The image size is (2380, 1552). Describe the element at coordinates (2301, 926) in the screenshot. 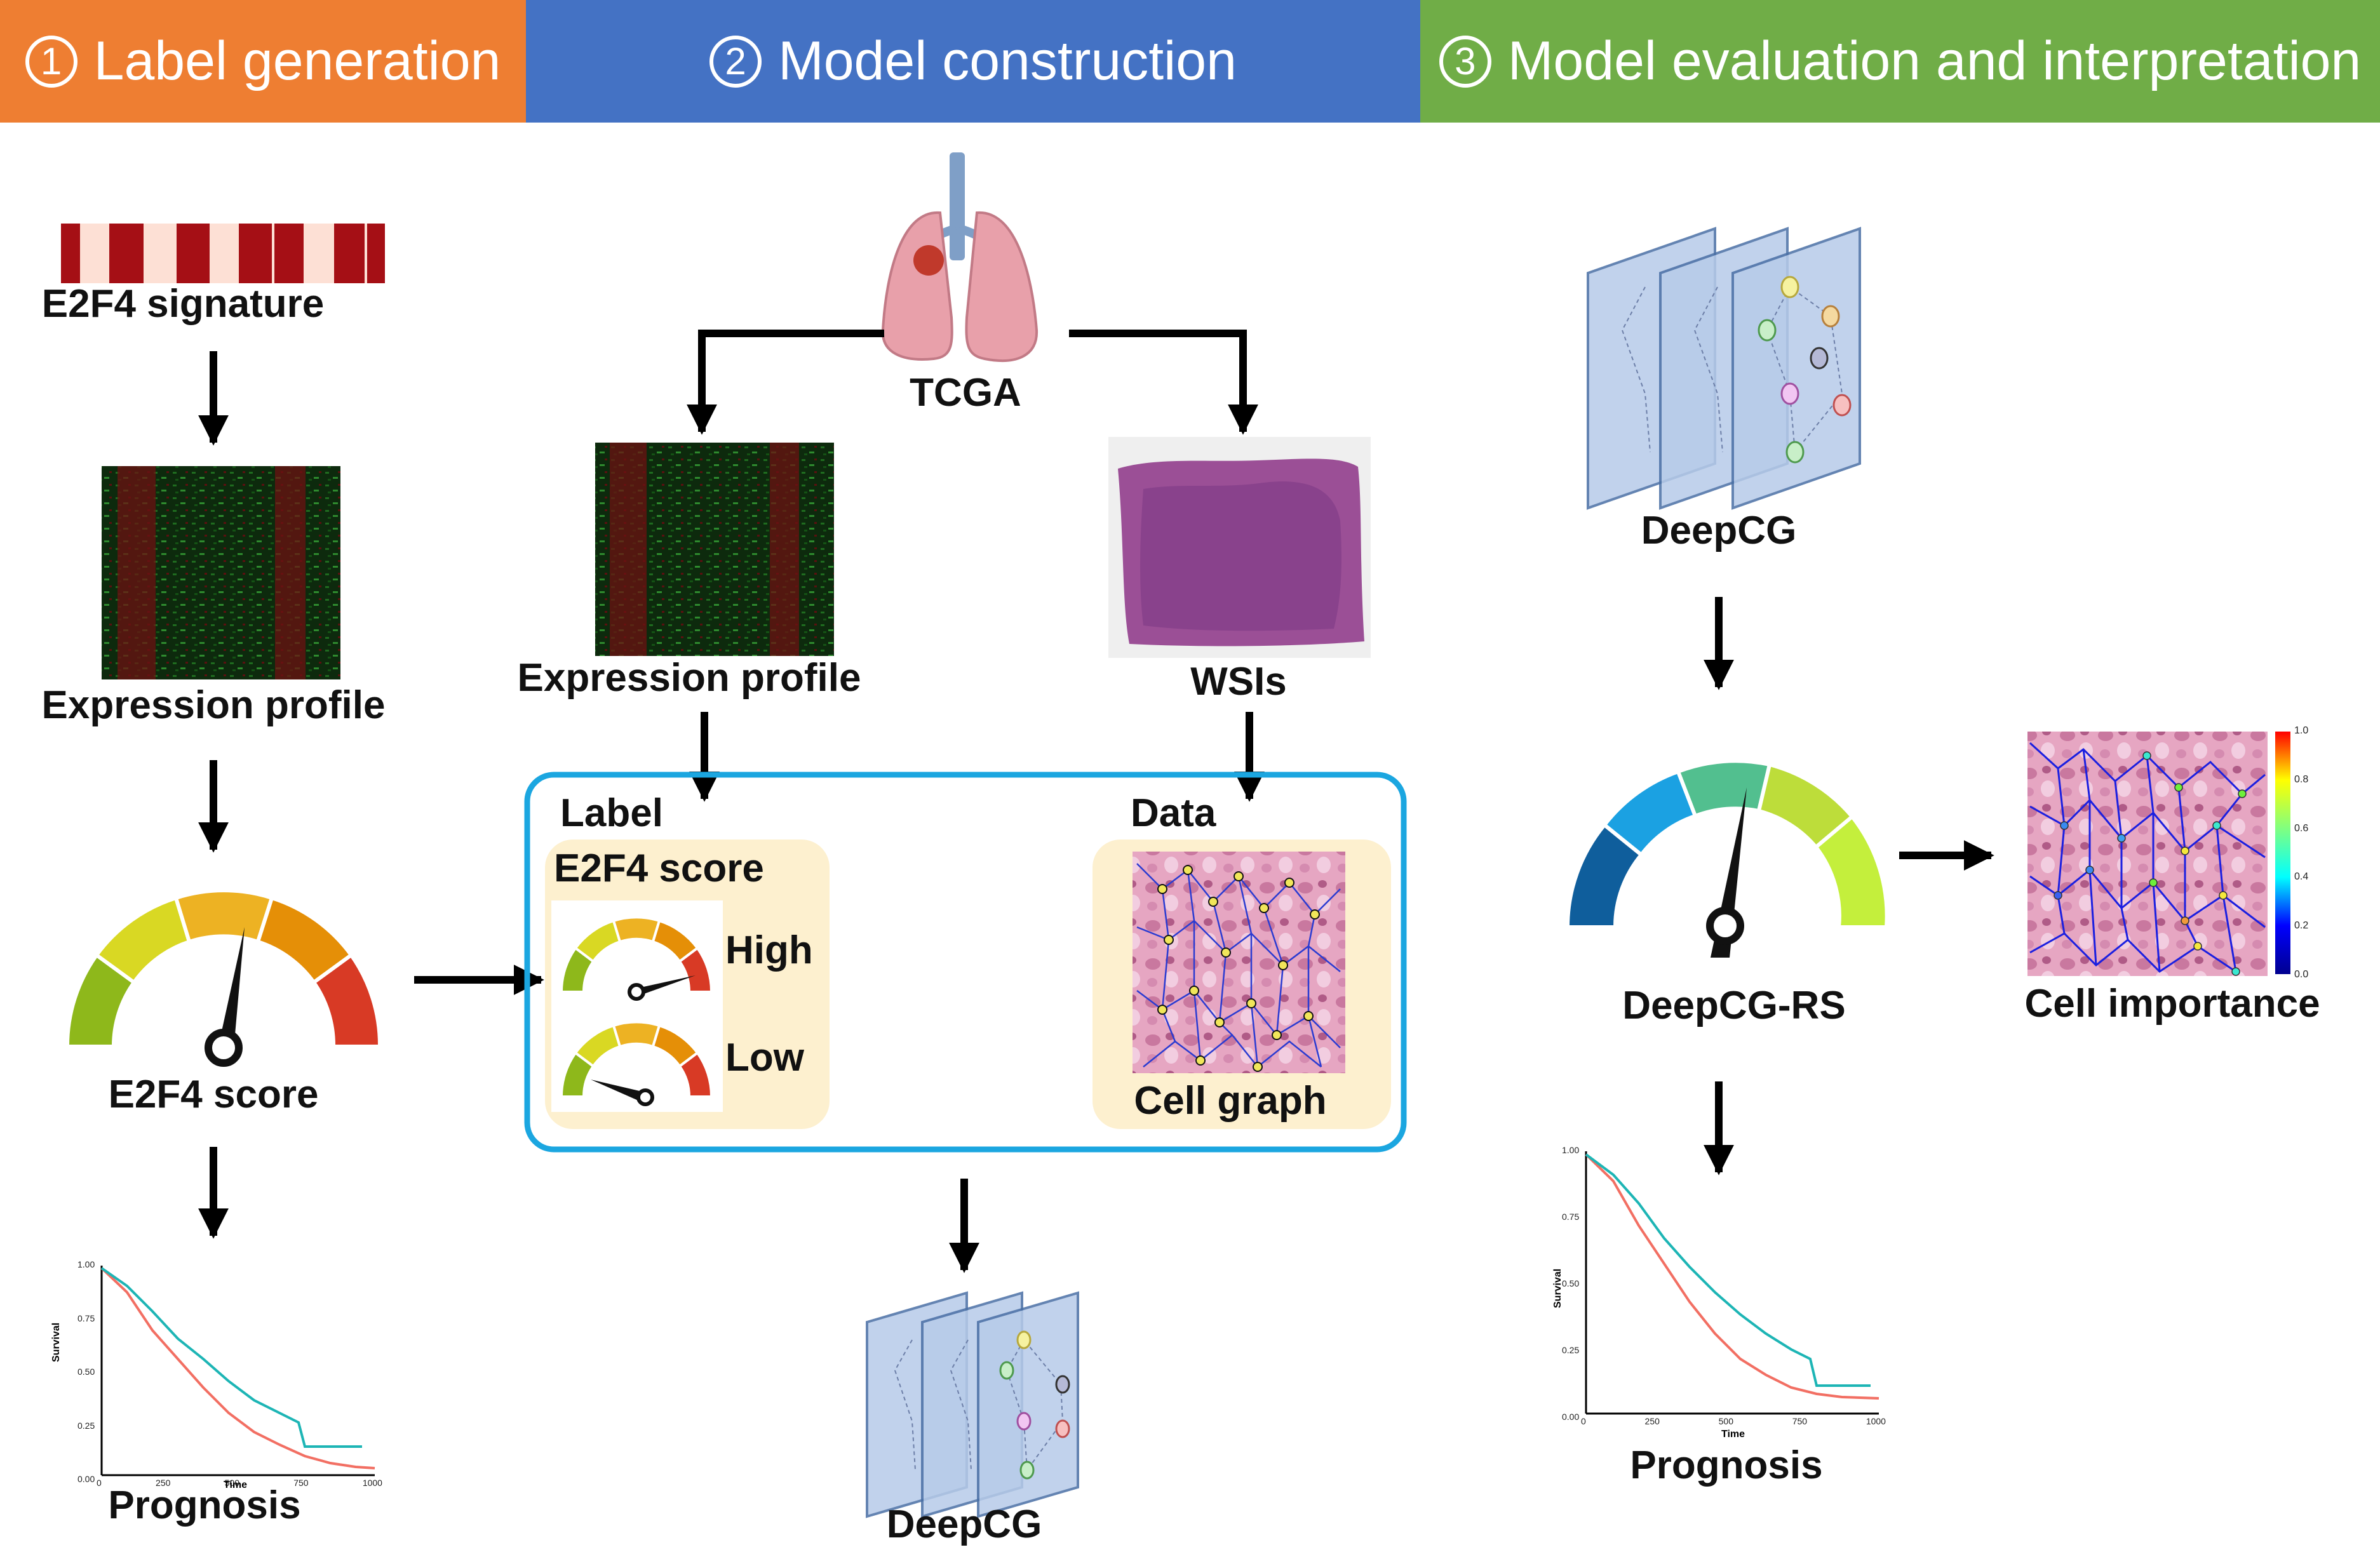

I see `colorbar-tick: 0.2` at that location.